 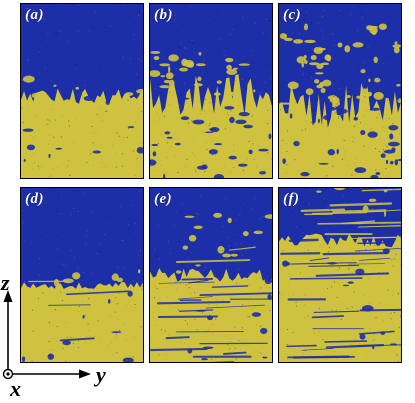 What do you see at coordinates (99, 374) in the screenshot?
I see `y-axis-label: y` at bounding box center [99, 374].